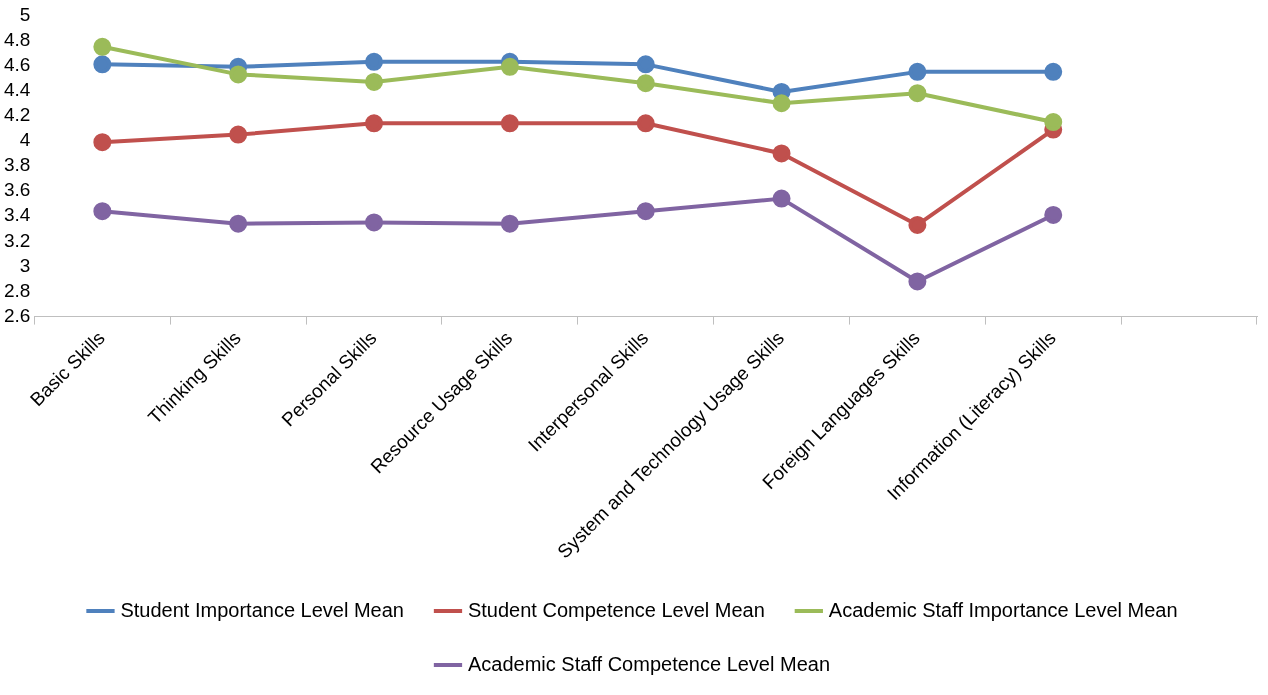  What do you see at coordinates (17, 64) in the screenshot?
I see `y-tick-label: 4.6` at bounding box center [17, 64].